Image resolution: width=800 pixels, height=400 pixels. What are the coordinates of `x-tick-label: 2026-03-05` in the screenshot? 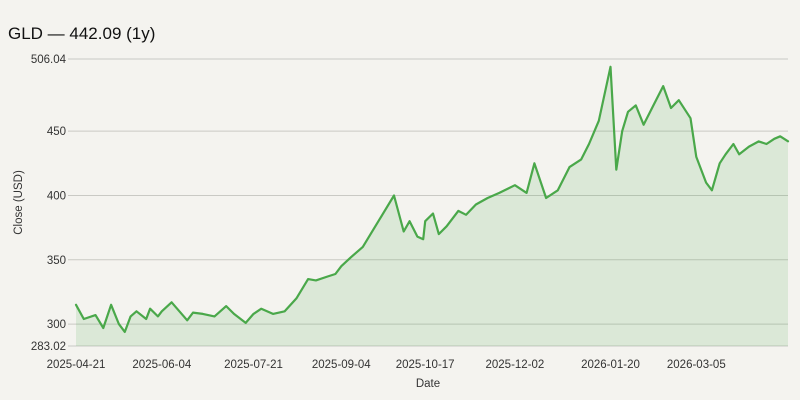 It's located at (696, 365).